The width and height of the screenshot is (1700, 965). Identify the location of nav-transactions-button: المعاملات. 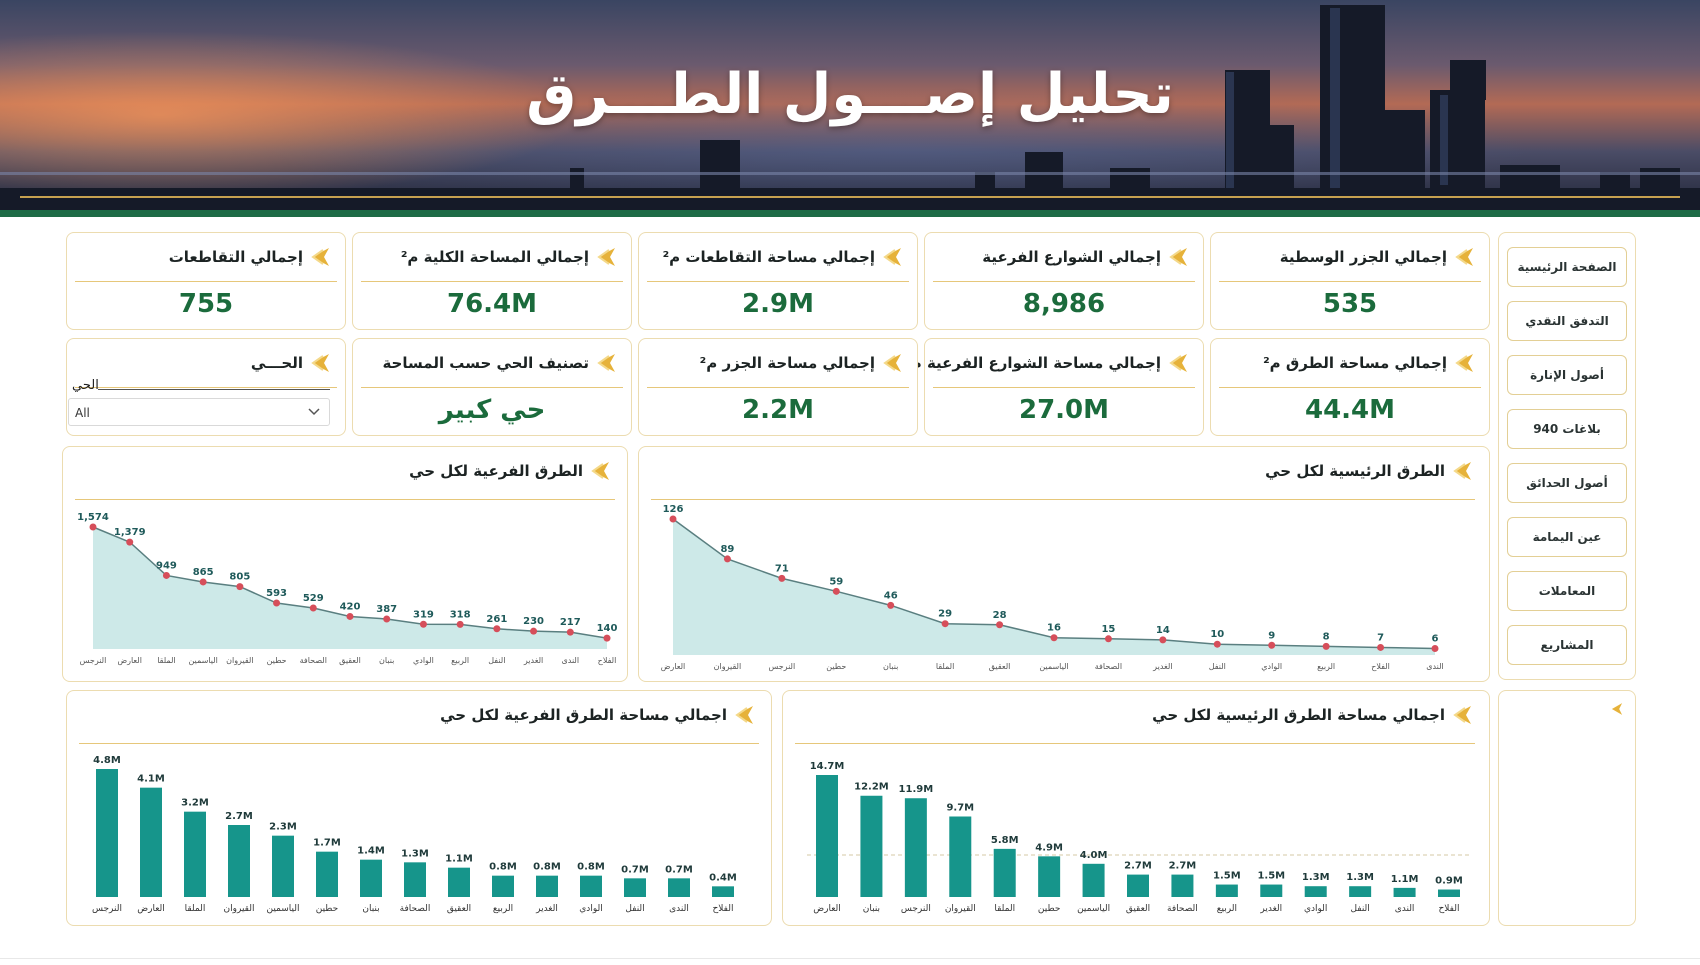
(1567, 591).